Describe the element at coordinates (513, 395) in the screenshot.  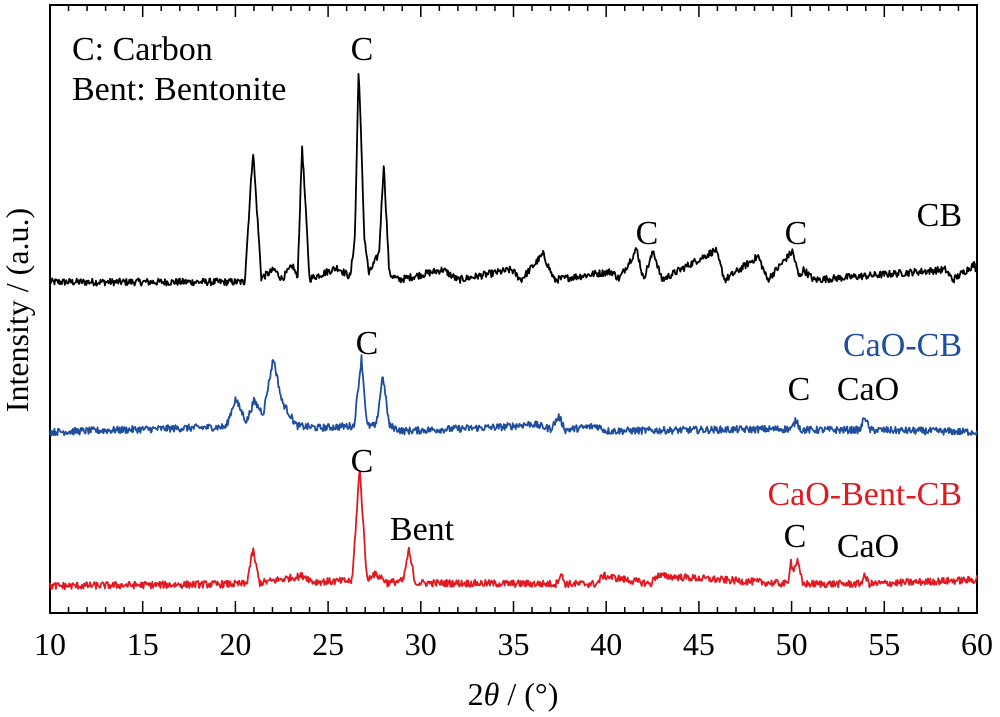
I see `series-line-cao-cb` at that location.